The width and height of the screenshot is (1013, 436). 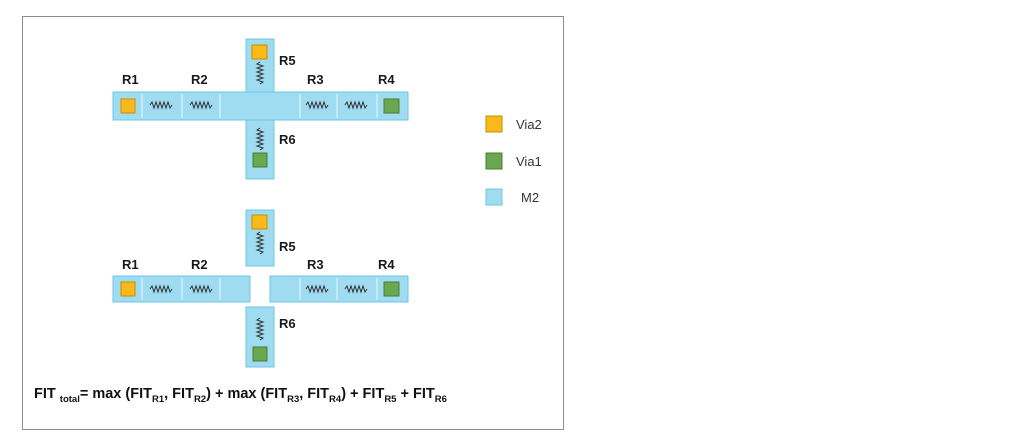 What do you see at coordinates (529, 124) in the screenshot?
I see `legend-label-via2: Via2` at bounding box center [529, 124].